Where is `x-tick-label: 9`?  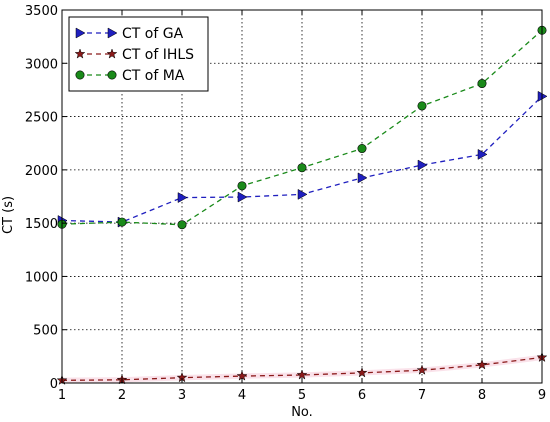 x-tick-label: 9 is located at coordinates (542, 395).